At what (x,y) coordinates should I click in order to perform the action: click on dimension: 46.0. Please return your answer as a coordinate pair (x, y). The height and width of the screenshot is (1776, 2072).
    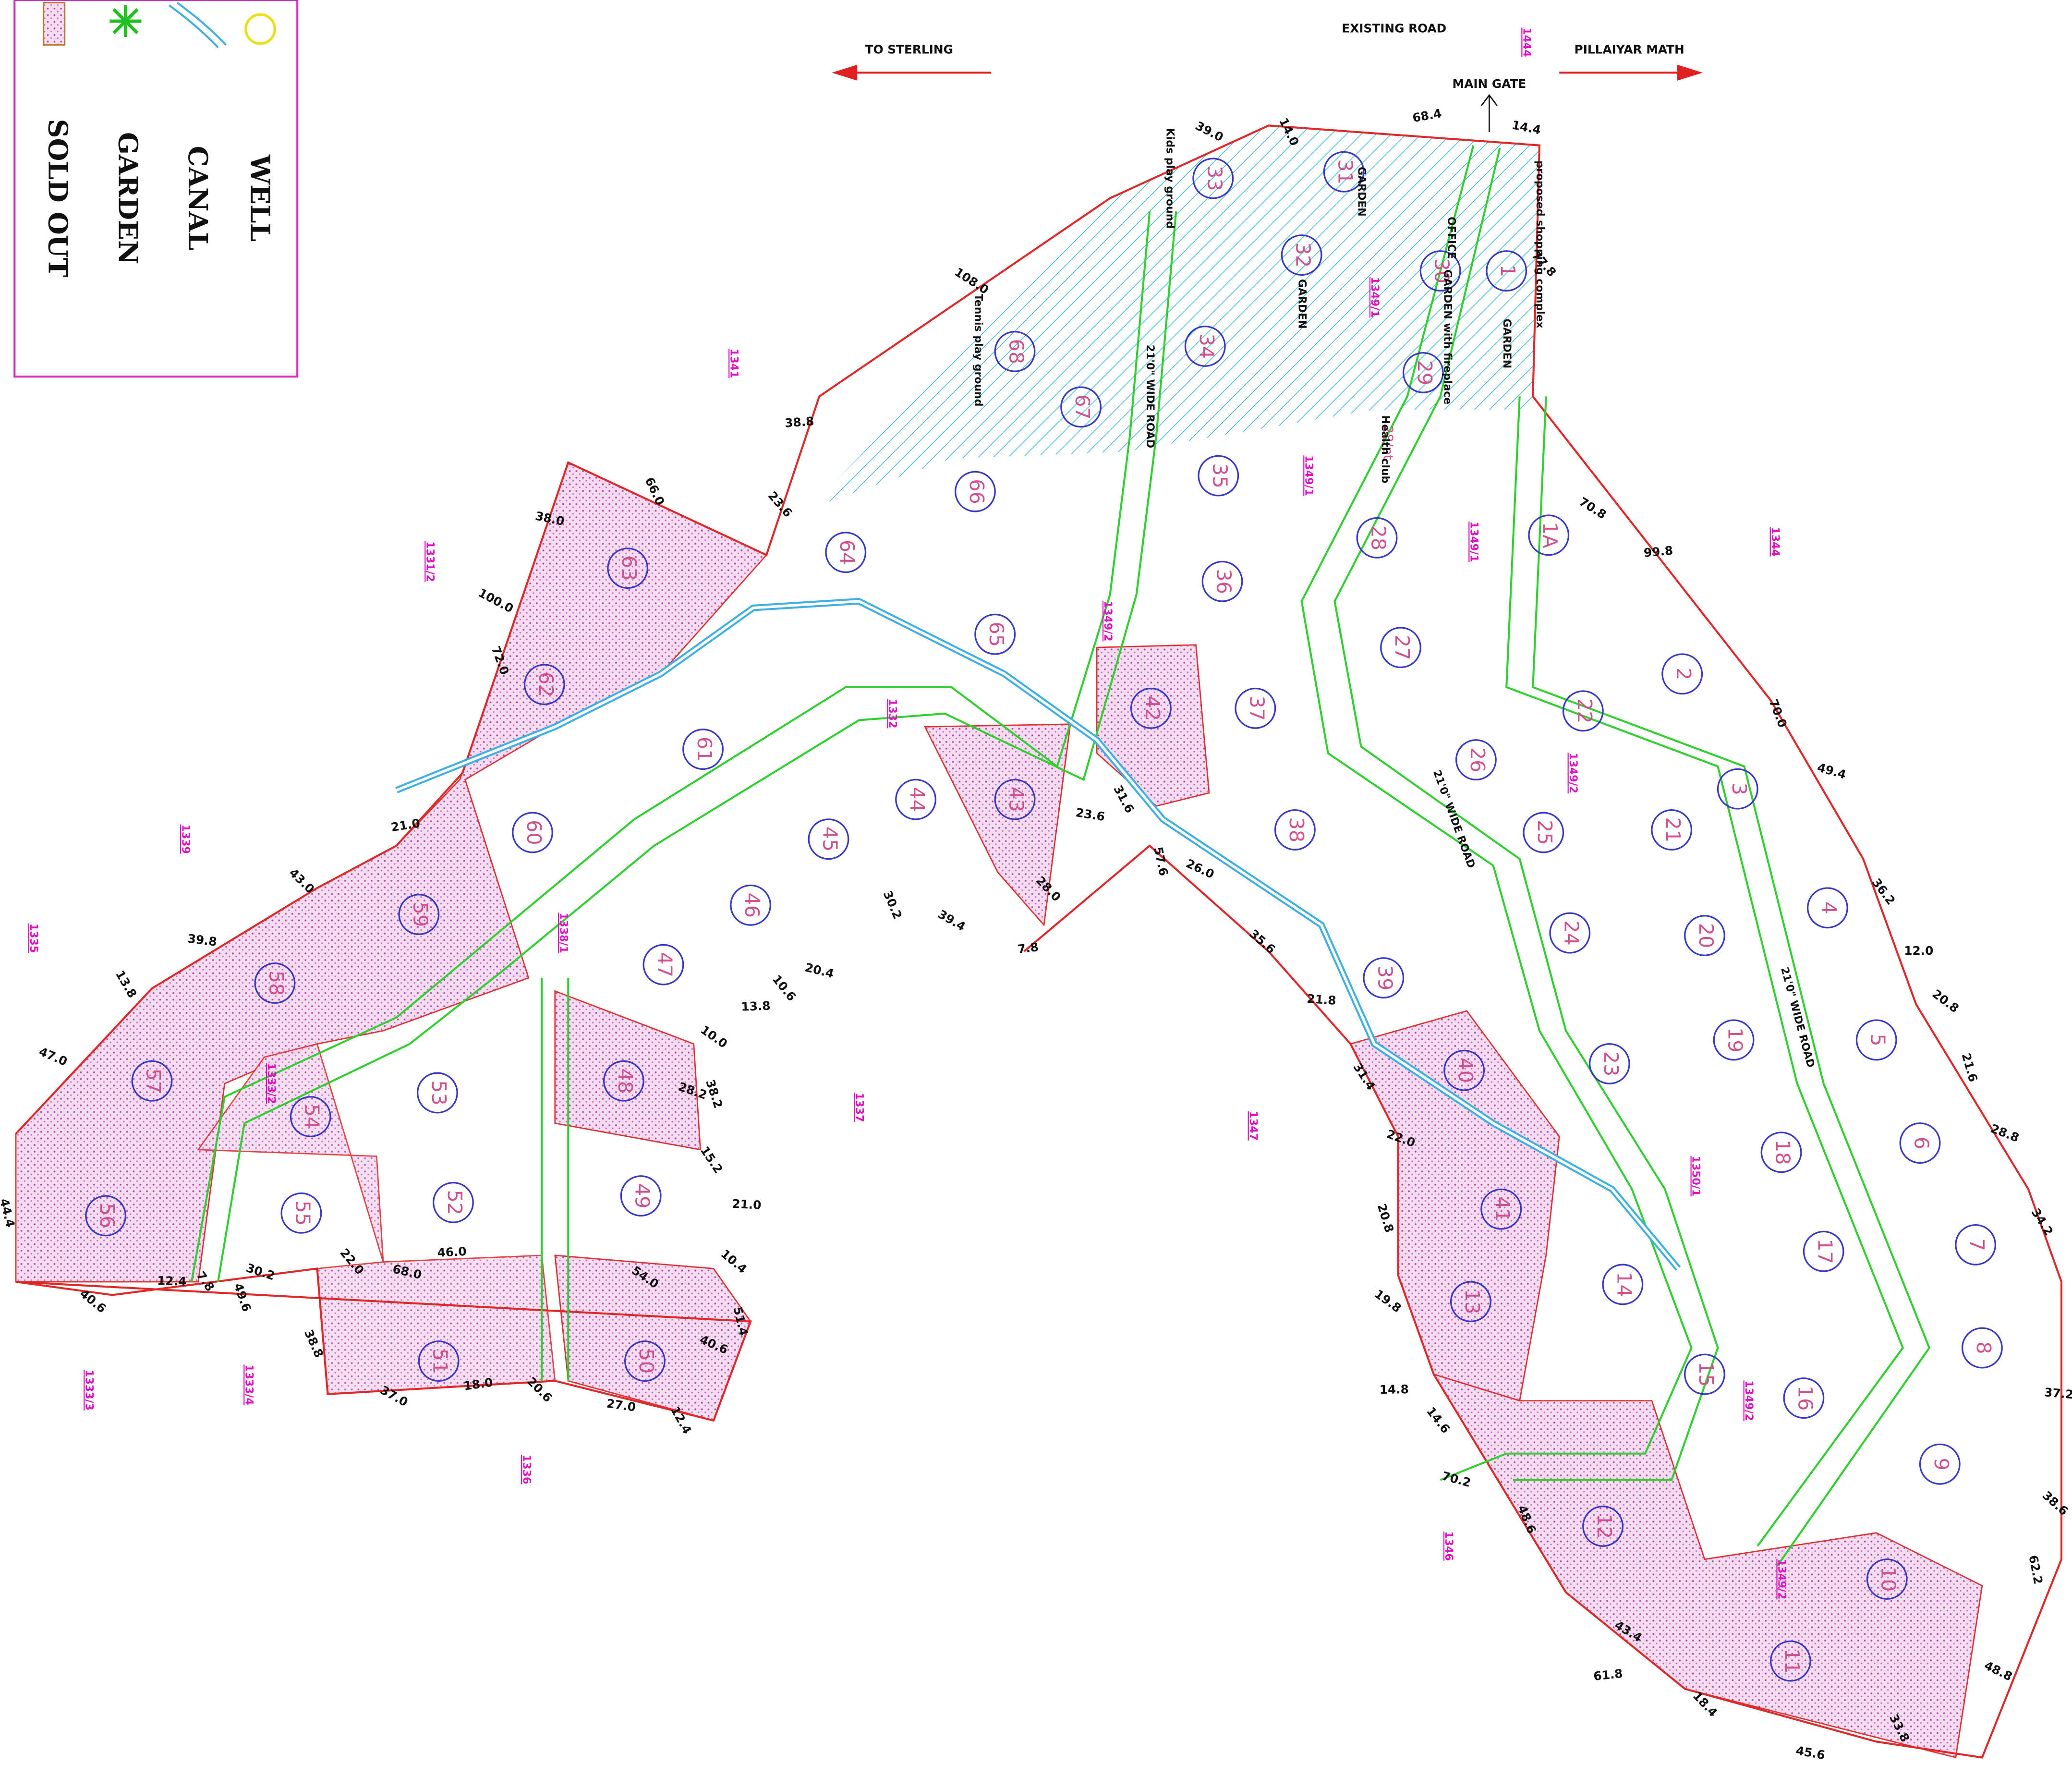
    Looking at the image, I should click on (452, 1252).